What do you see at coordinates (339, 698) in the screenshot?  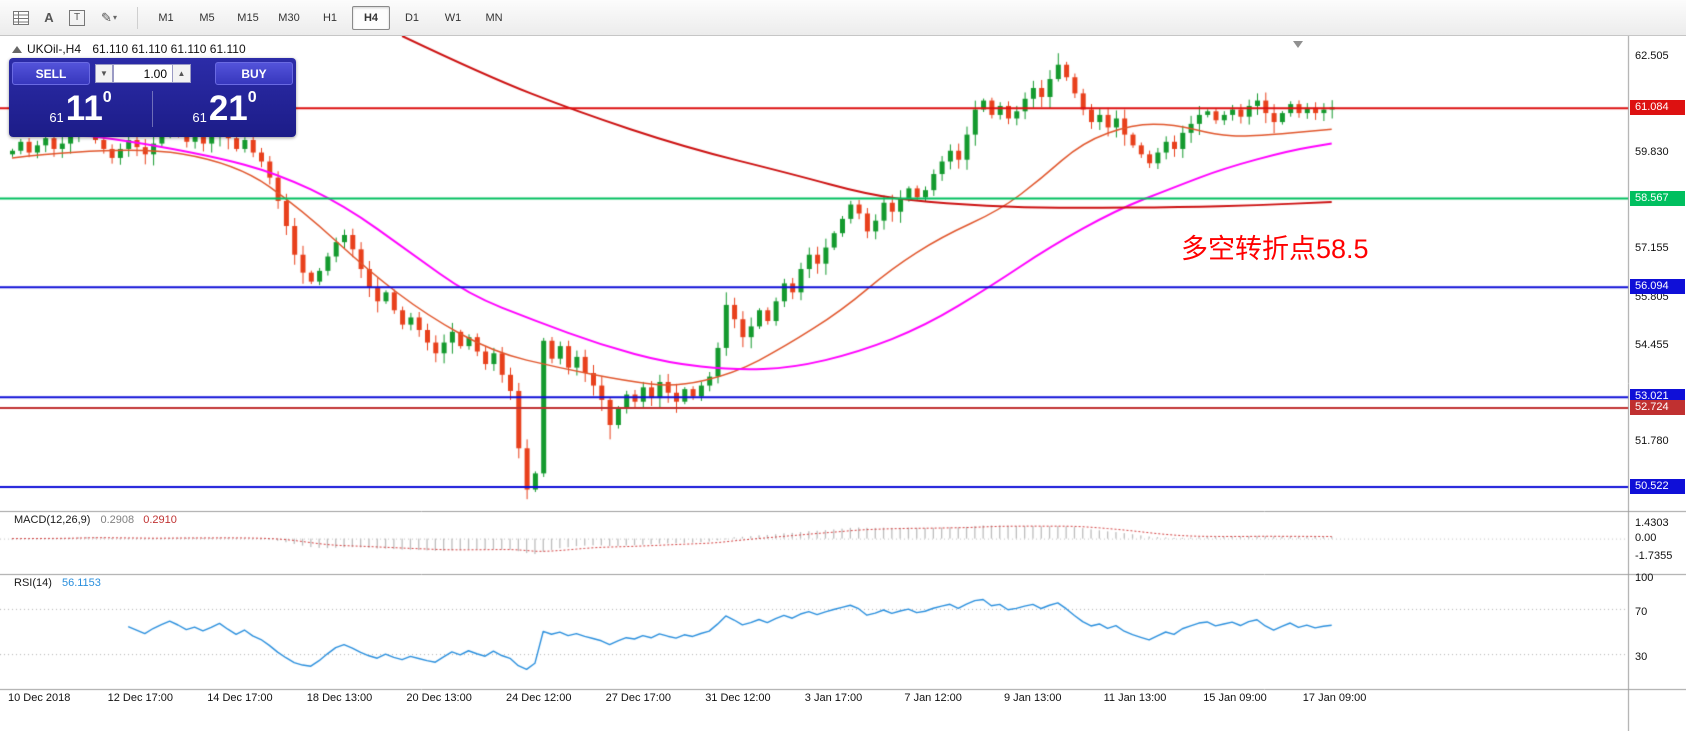 I see `time-axis-label: 18 Dec 13:00` at bounding box center [339, 698].